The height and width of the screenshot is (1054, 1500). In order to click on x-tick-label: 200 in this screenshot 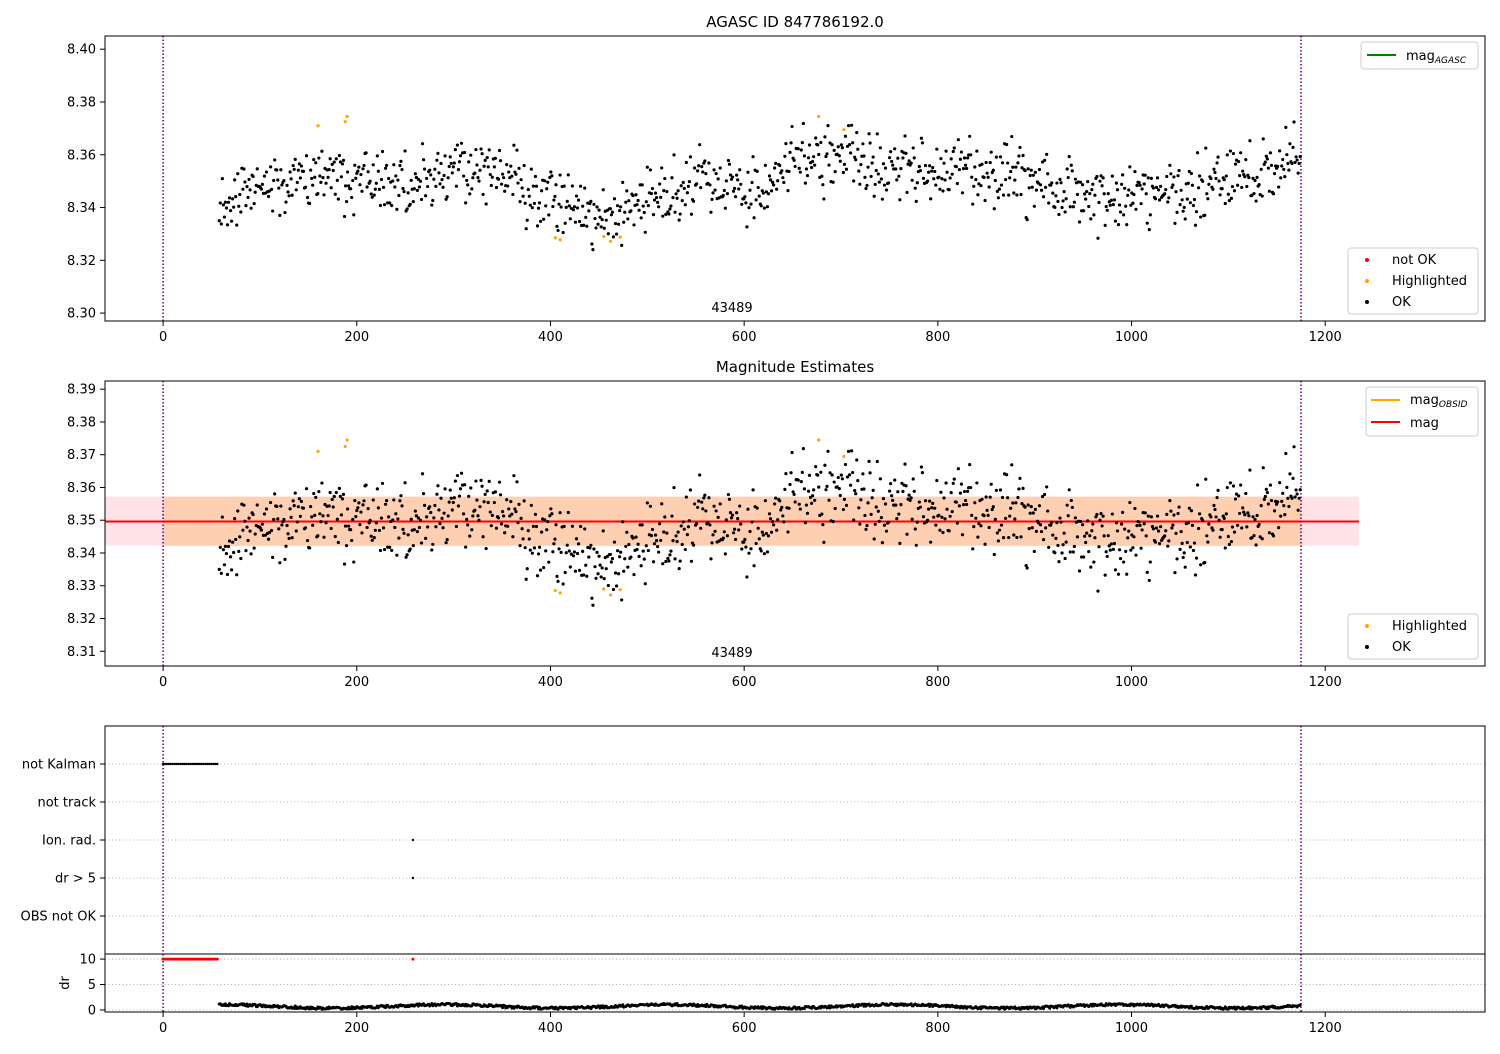, I will do `click(356, 1028)`.